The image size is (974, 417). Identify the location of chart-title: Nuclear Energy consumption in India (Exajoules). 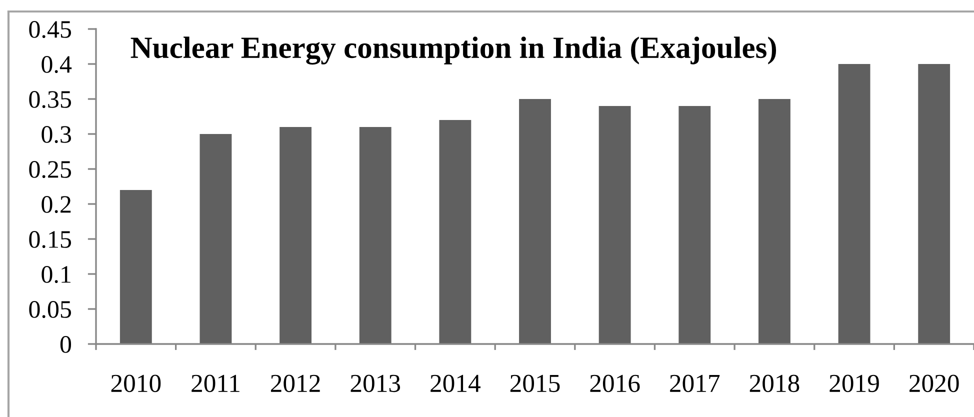
(453, 50).